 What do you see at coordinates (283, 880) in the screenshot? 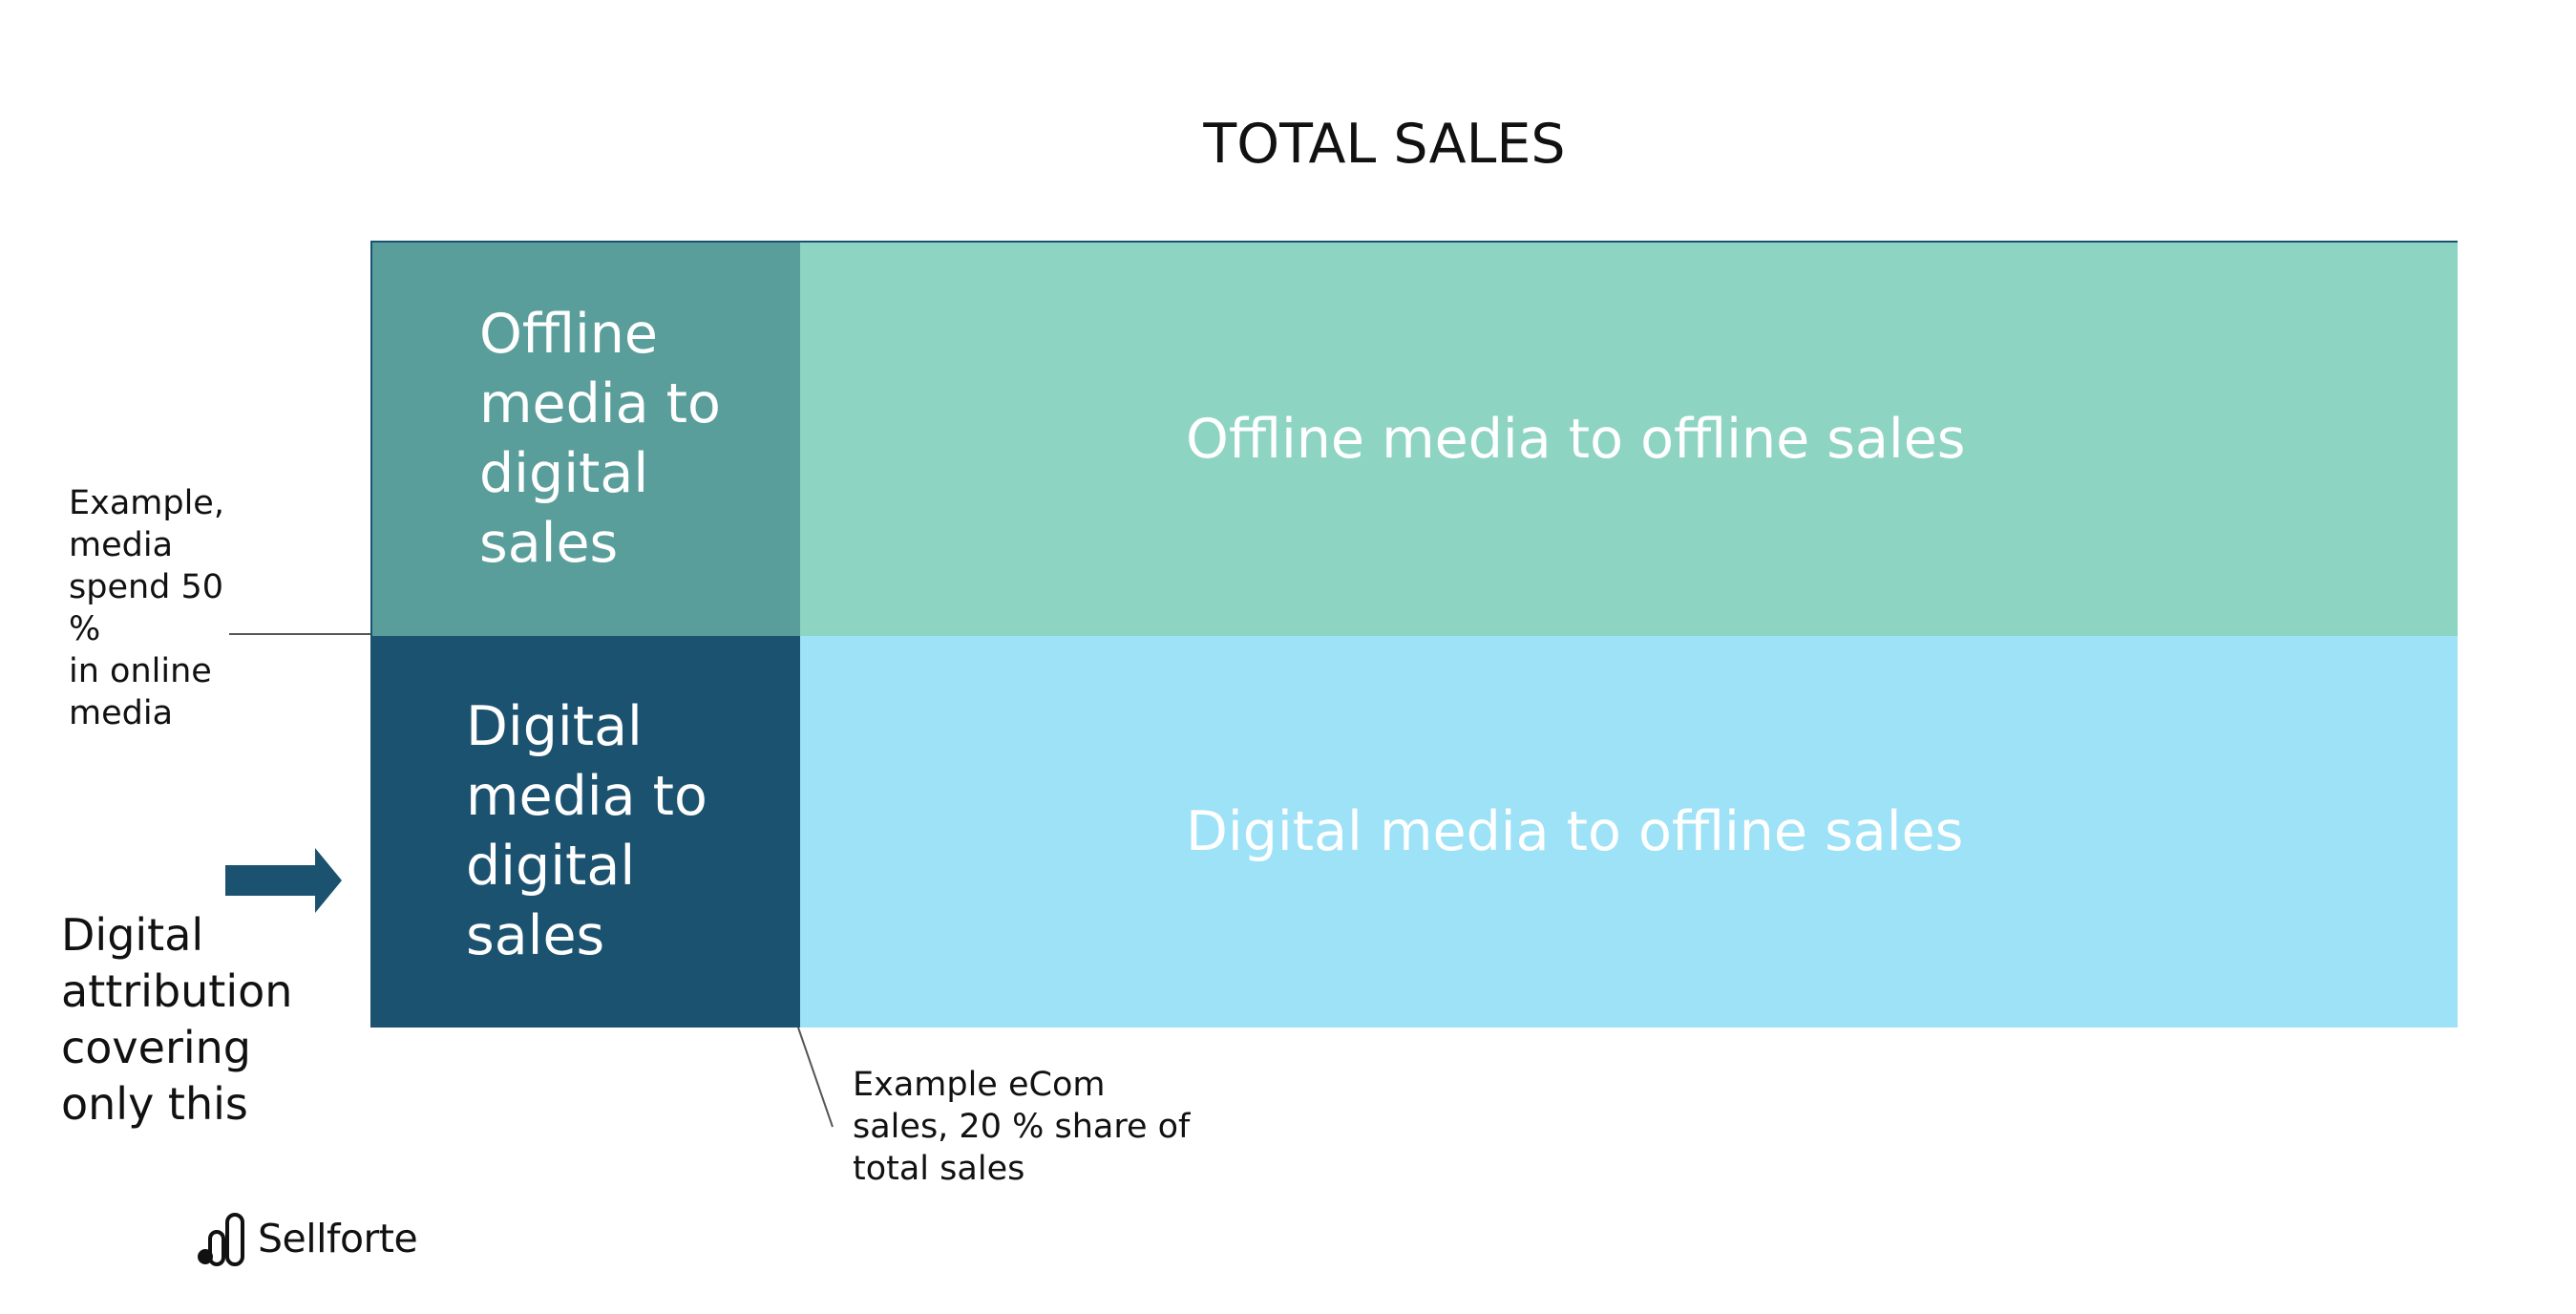
I see `right-arrow-icon` at bounding box center [283, 880].